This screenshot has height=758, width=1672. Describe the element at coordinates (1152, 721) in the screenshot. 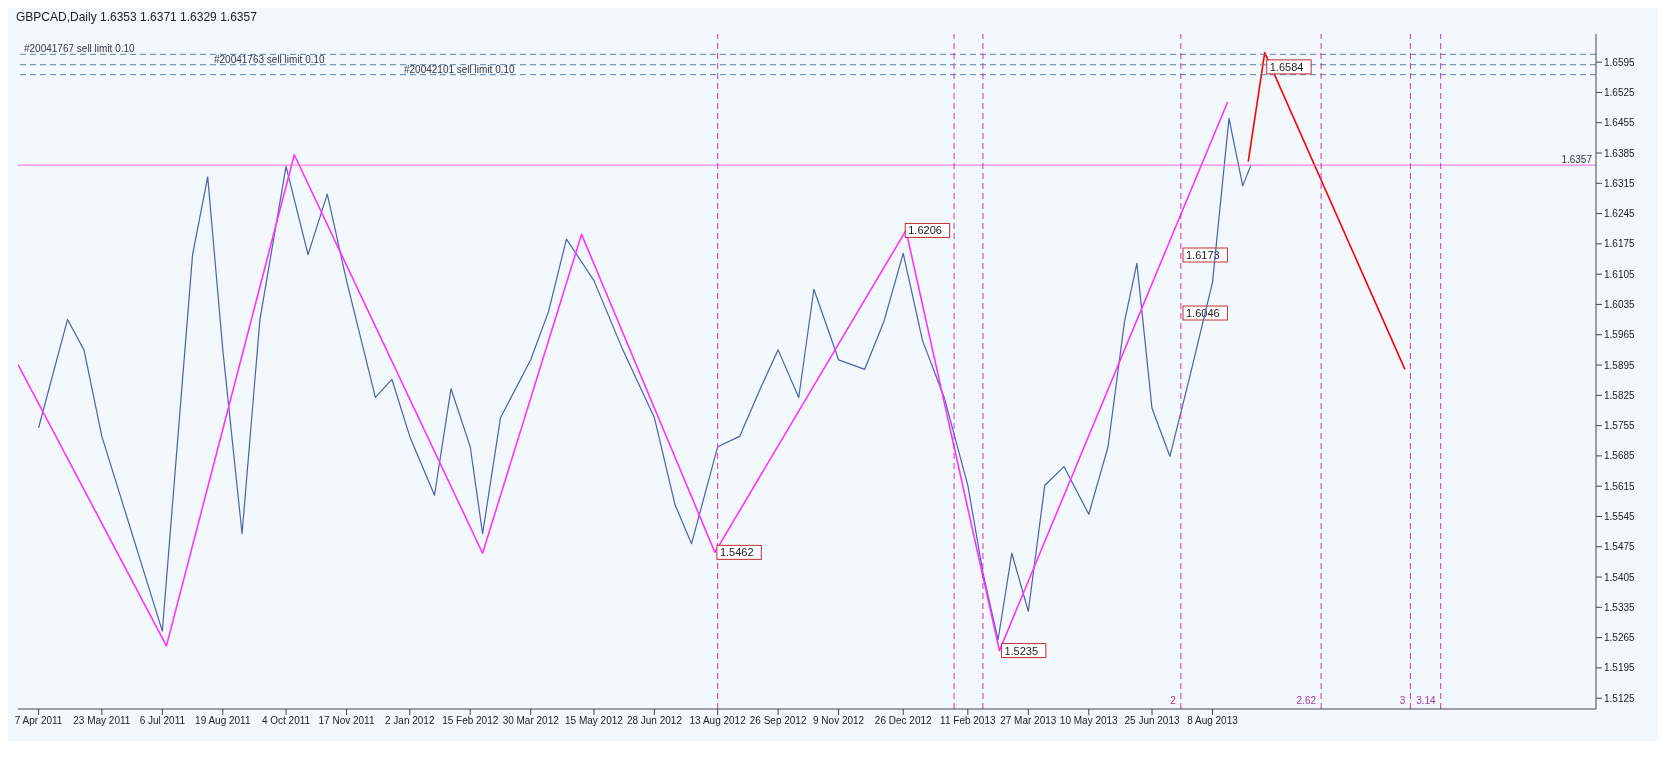

I see `x-tick-label: 25 Jun 2013` at that location.